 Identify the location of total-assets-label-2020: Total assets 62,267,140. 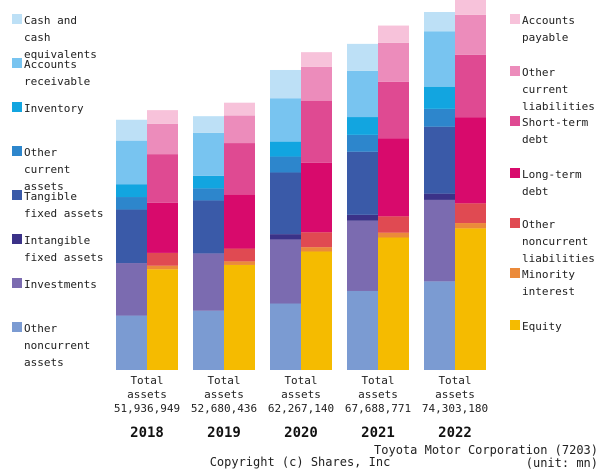
(301, 394).